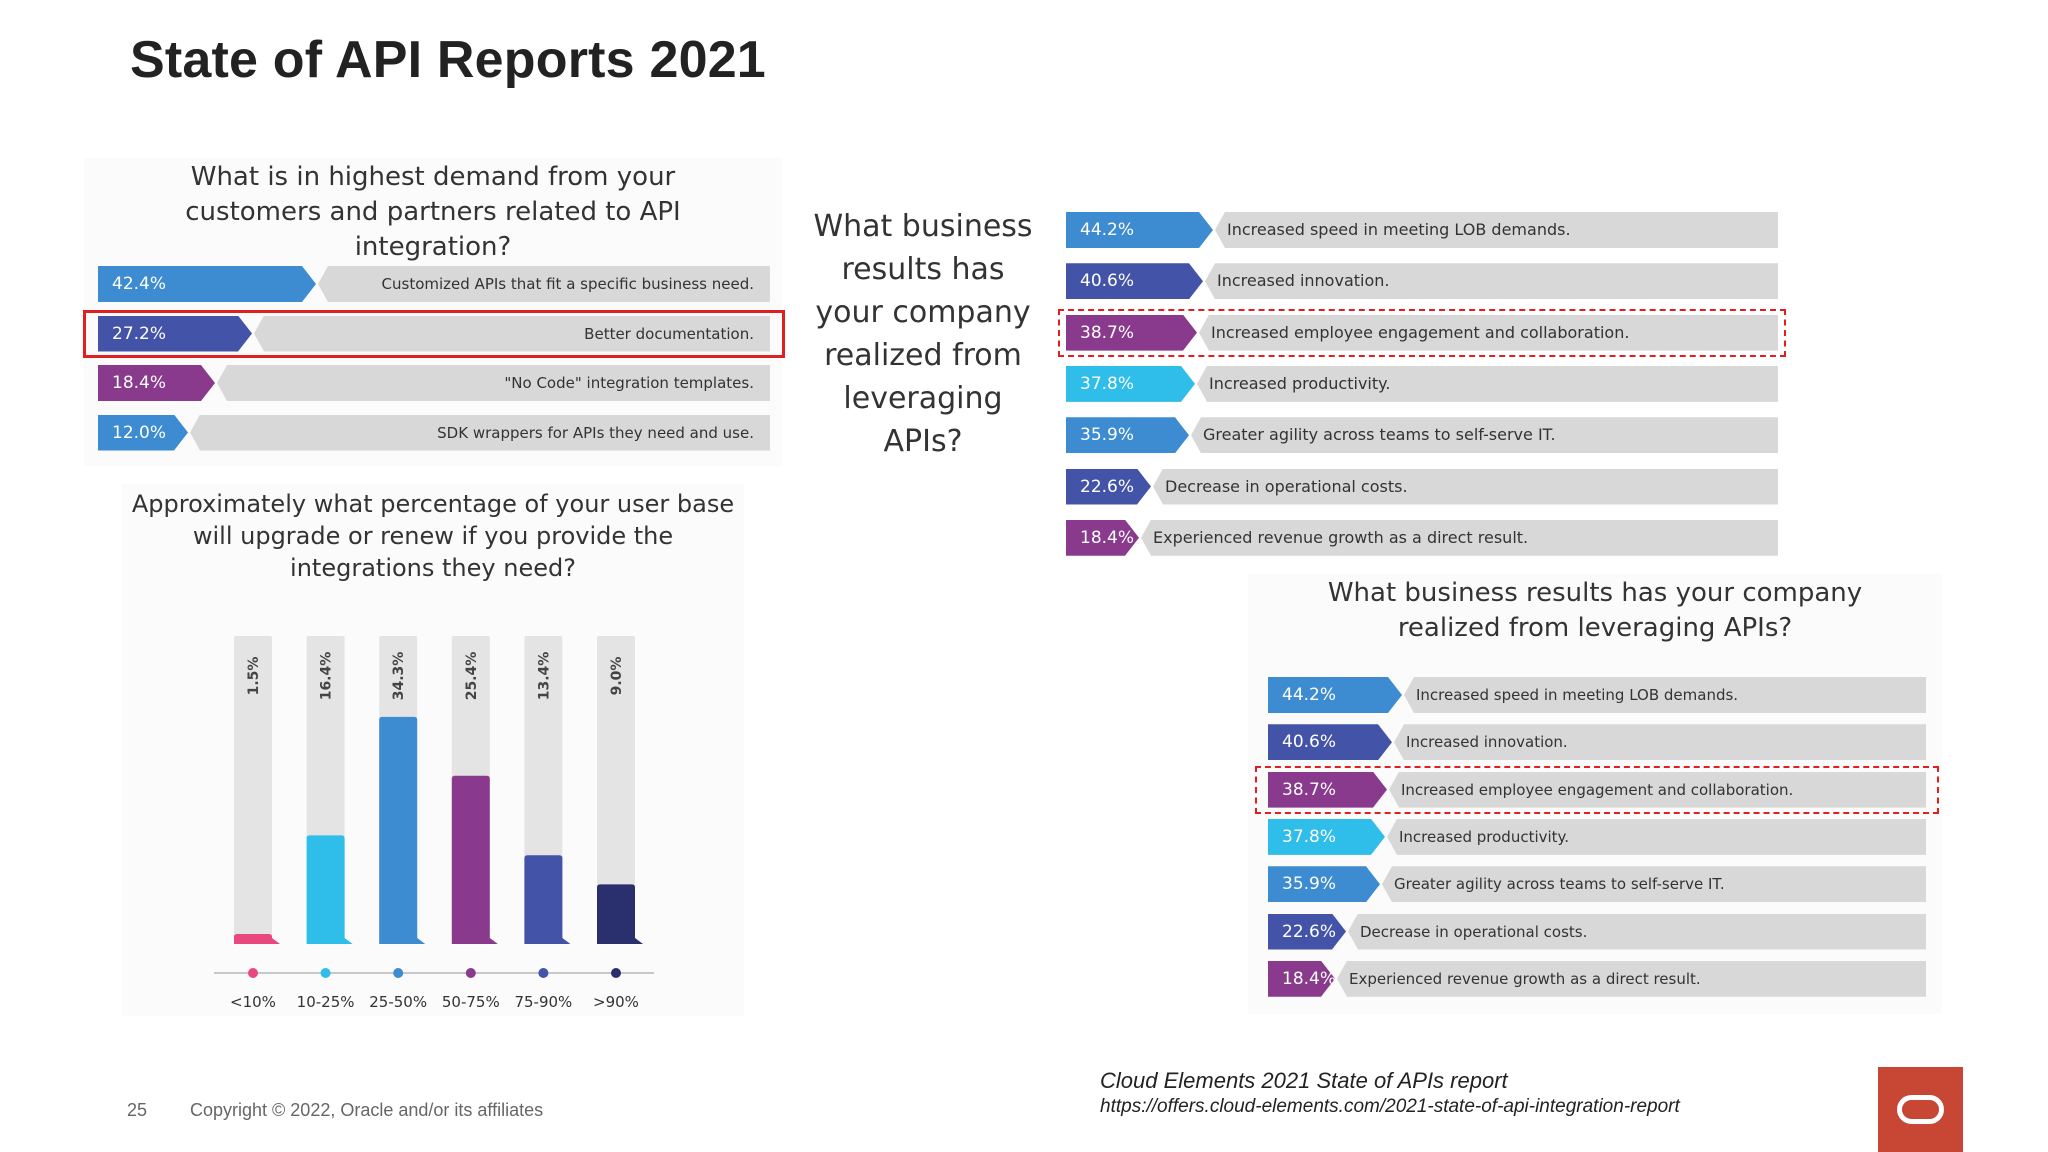 Image resolution: width=2048 pixels, height=1152 pixels. Describe the element at coordinates (1484, 836) in the screenshot. I see `bar-category-label: Increased productivity.` at that location.